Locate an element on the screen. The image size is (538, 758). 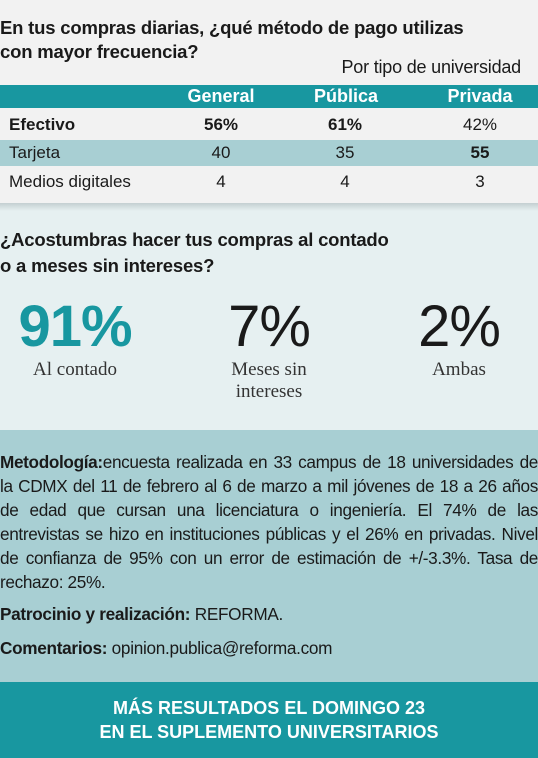
stat-value: 7% is located at coordinates (269, 326).